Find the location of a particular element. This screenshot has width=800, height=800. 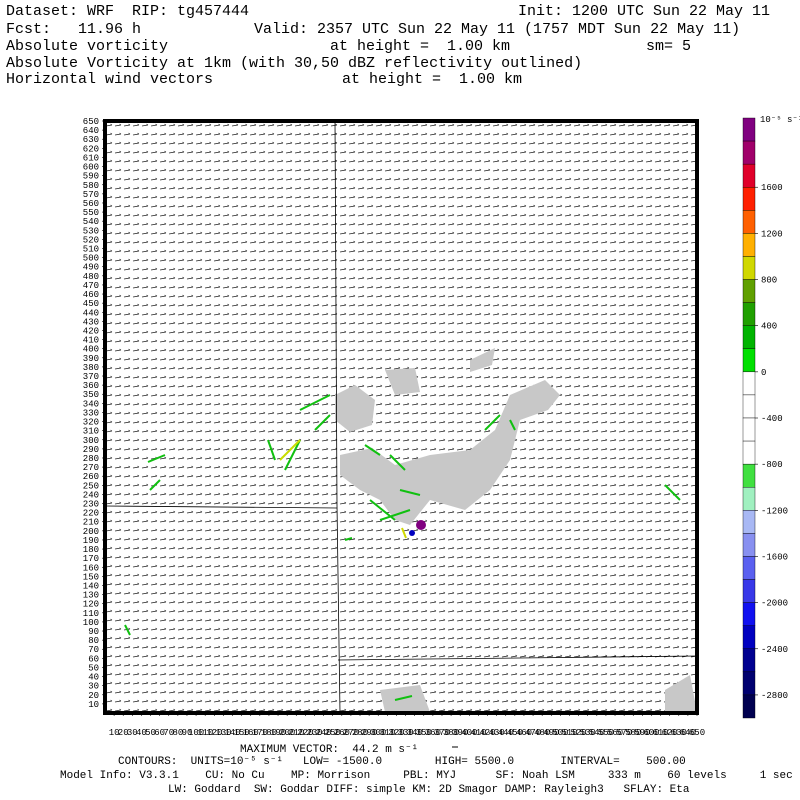

x-tick-label: 160 is located at coordinates (251, 733).